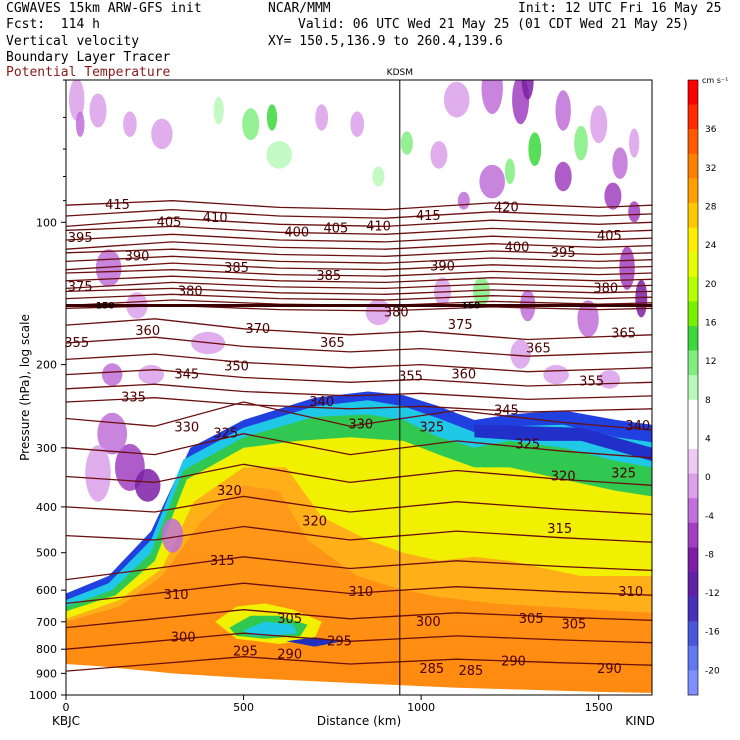 This screenshot has height=740, width=740. I want to click on field-potential-temperature: Potential Temperature, so click(88, 72).